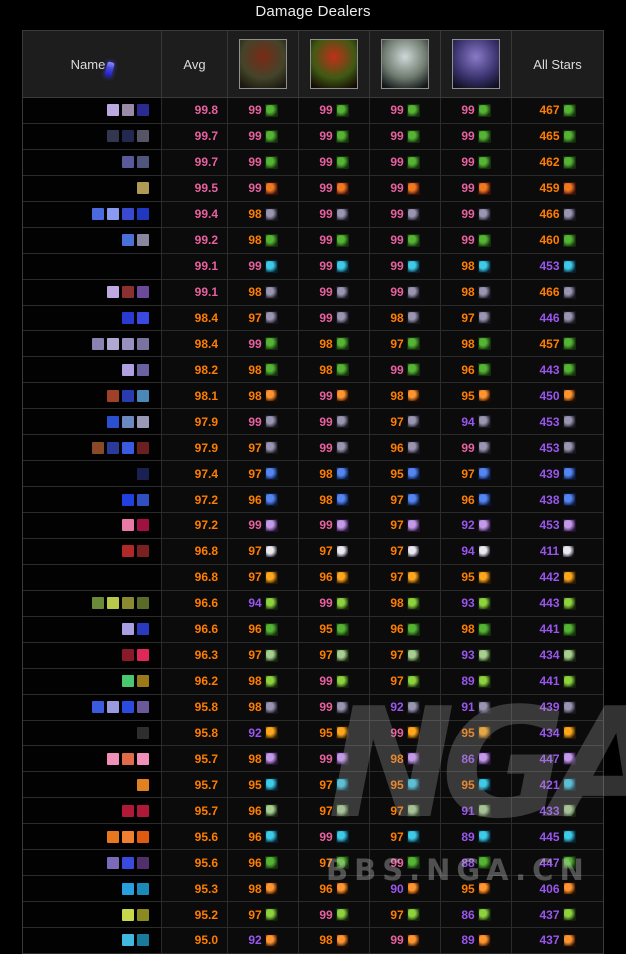  Describe the element at coordinates (557, 784) in the screenshot. I see `all-stars-cell: 421` at that location.